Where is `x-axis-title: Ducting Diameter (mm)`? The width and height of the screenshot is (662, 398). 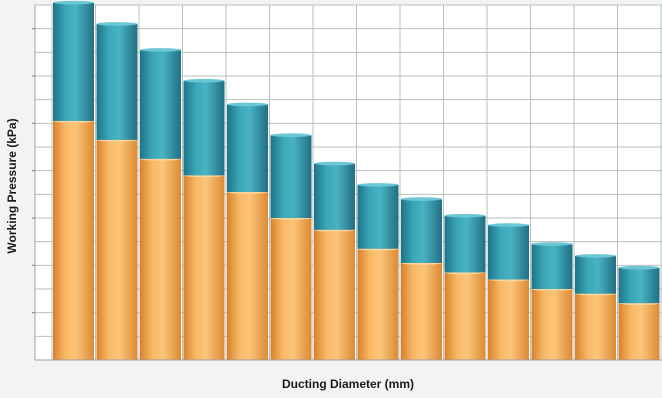
x-axis-title: Ducting Diameter (mm) is located at coordinates (348, 384).